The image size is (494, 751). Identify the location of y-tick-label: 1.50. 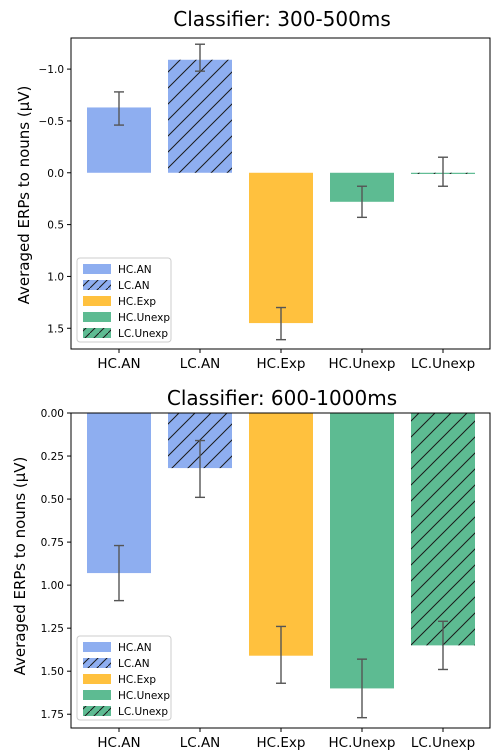
(52, 672).